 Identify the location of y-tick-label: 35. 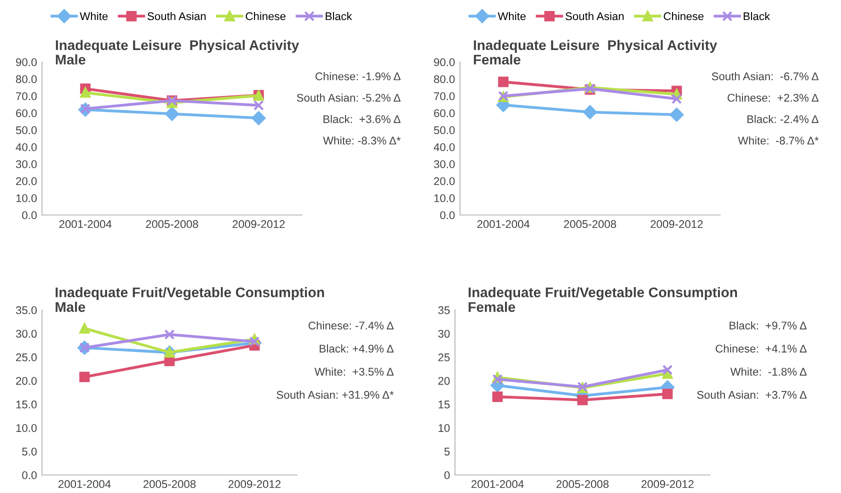
(444, 310).